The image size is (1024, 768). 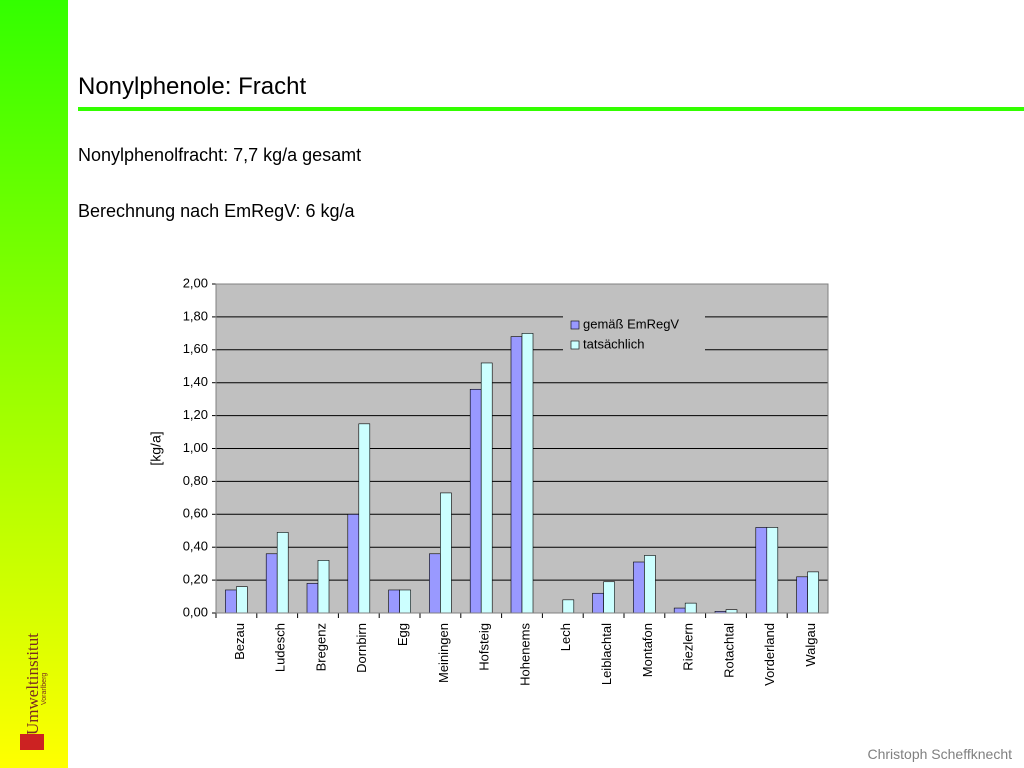 What do you see at coordinates (940, 754) in the screenshot?
I see `footer: Christoph Scheffknecht` at bounding box center [940, 754].